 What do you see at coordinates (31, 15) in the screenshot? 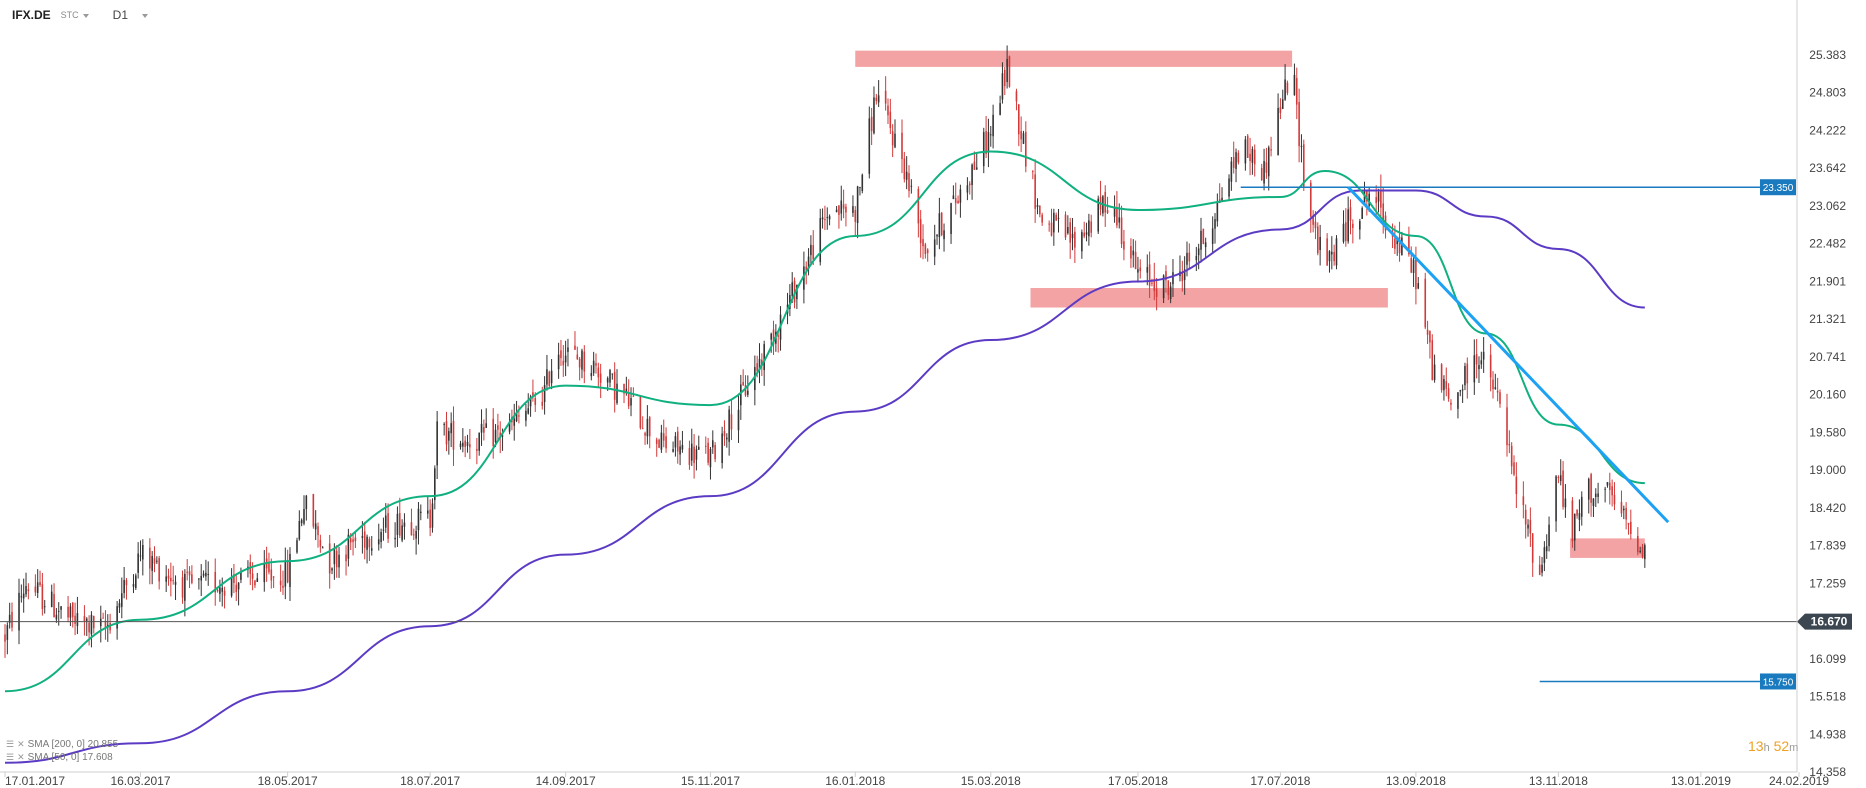
I see `symbol-label: IFX.DE` at bounding box center [31, 15].